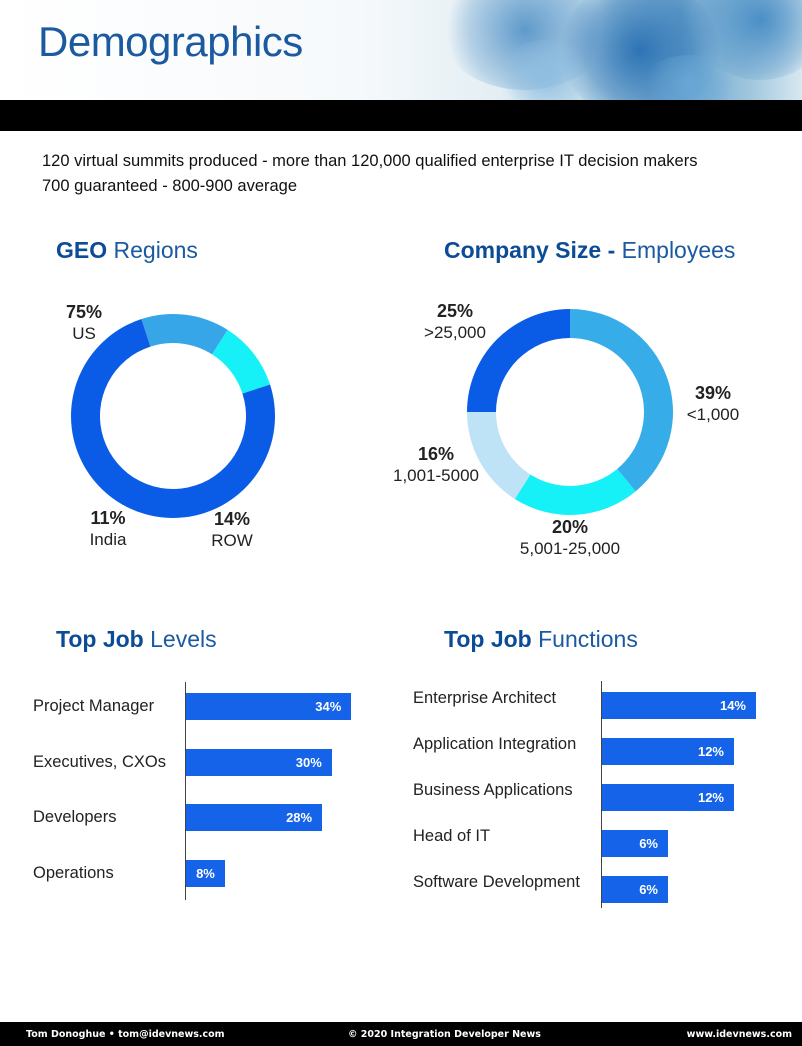 Image resolution: width=802 pixels, height=1046 pixels. What do you see at coordinates (455, 332) in the screenshot?
I see `company-name-over-25000: >25,000` at bounding box center [455, 332].